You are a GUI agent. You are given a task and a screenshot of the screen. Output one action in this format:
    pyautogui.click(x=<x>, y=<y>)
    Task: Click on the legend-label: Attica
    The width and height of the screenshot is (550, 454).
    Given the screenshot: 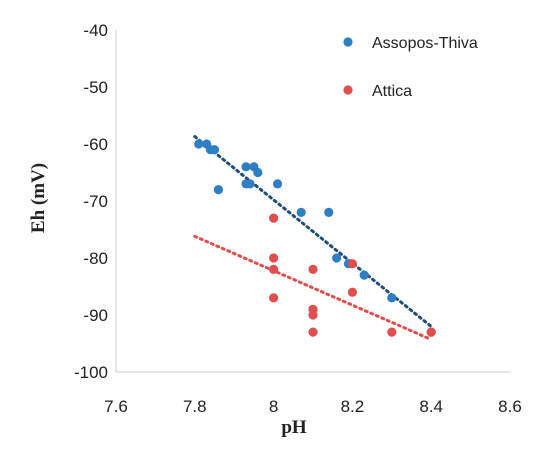 What is the action you would take?
    pyautogui.click(x=392, y=91)
    